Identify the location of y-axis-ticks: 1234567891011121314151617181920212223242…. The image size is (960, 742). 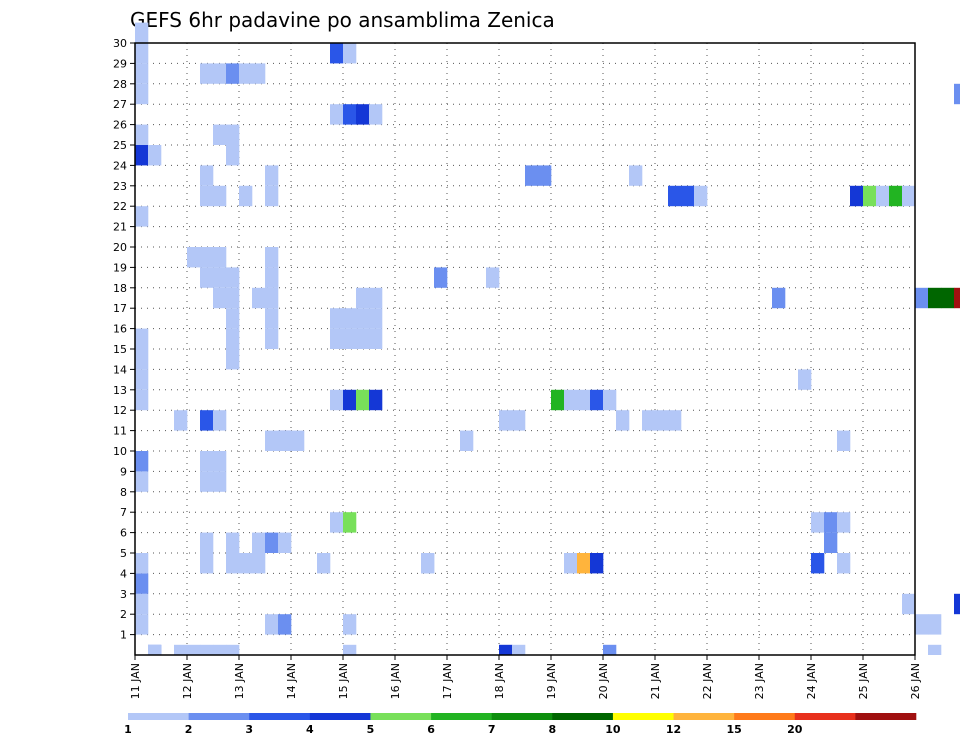
(124, 339).